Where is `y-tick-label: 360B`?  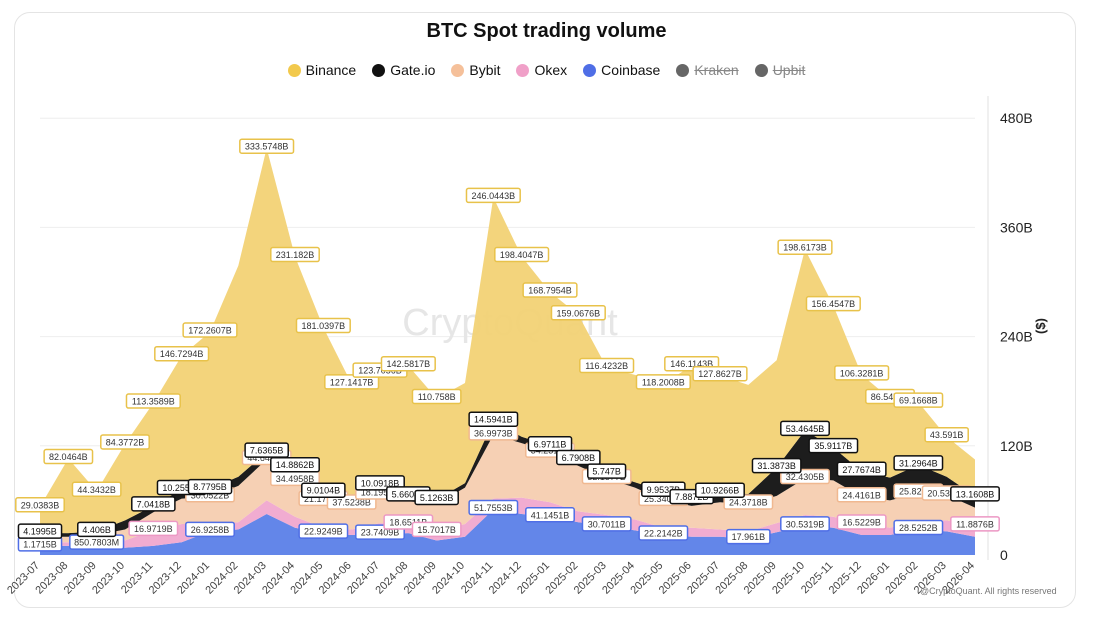 y-tick-label: 360B is located at coordinates (1016, 227).